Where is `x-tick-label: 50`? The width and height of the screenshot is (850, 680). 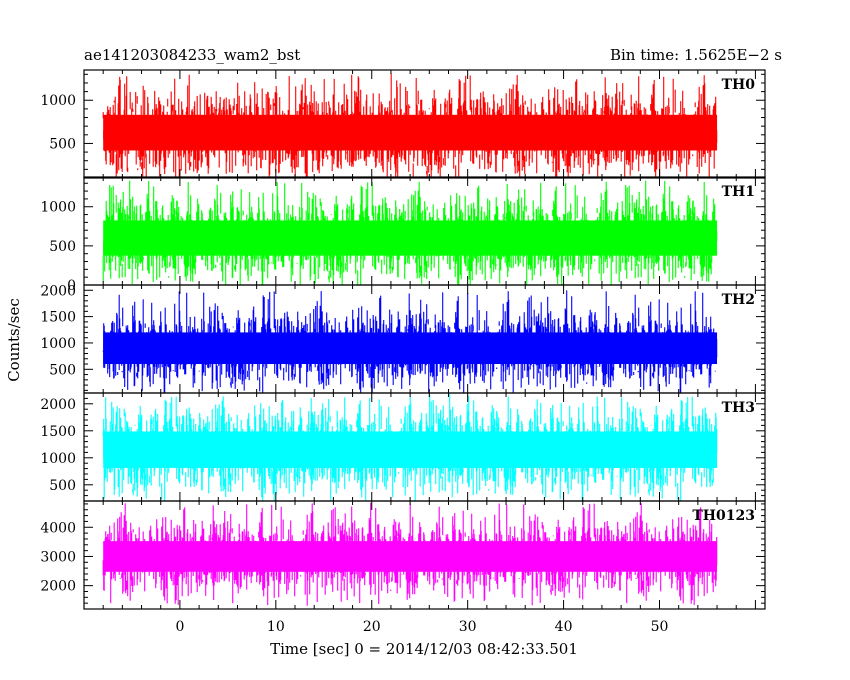
x-tick-label: 50 is located at coordinates (660, 627).